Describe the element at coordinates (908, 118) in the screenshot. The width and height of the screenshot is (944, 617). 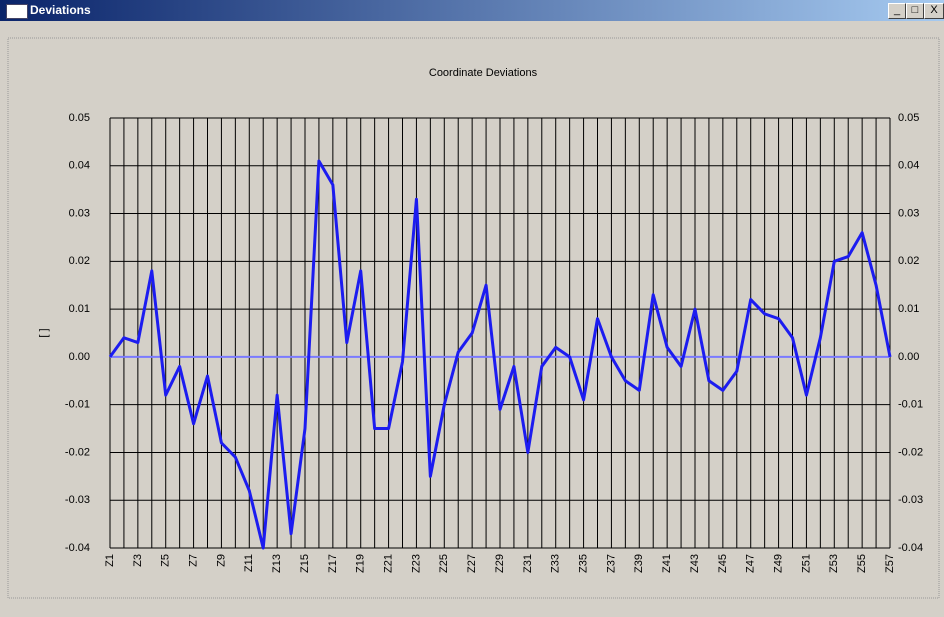
I see `y2-tick-label: 0.05` at that location.